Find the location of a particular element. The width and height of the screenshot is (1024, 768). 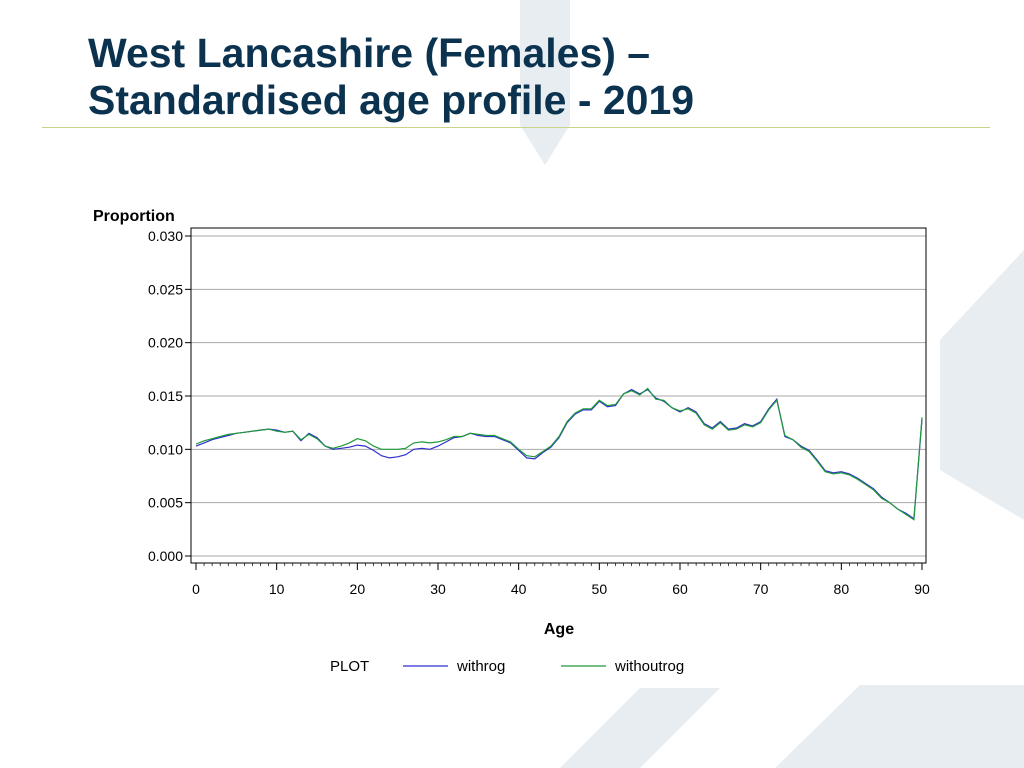

x-tick-label: 60 is located at coordinates (680, 589).